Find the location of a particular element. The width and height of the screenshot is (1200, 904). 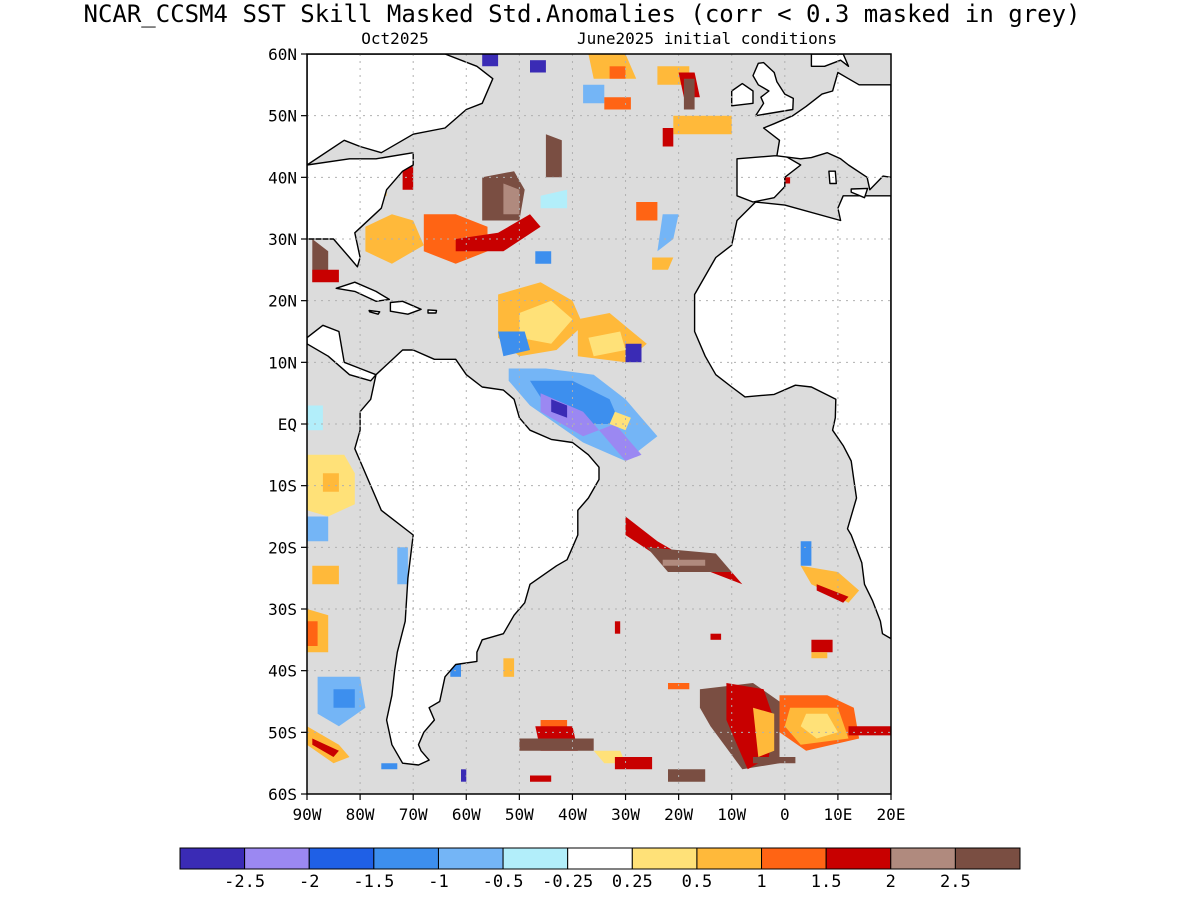

scandinavia is located at coordinates (830, 61).